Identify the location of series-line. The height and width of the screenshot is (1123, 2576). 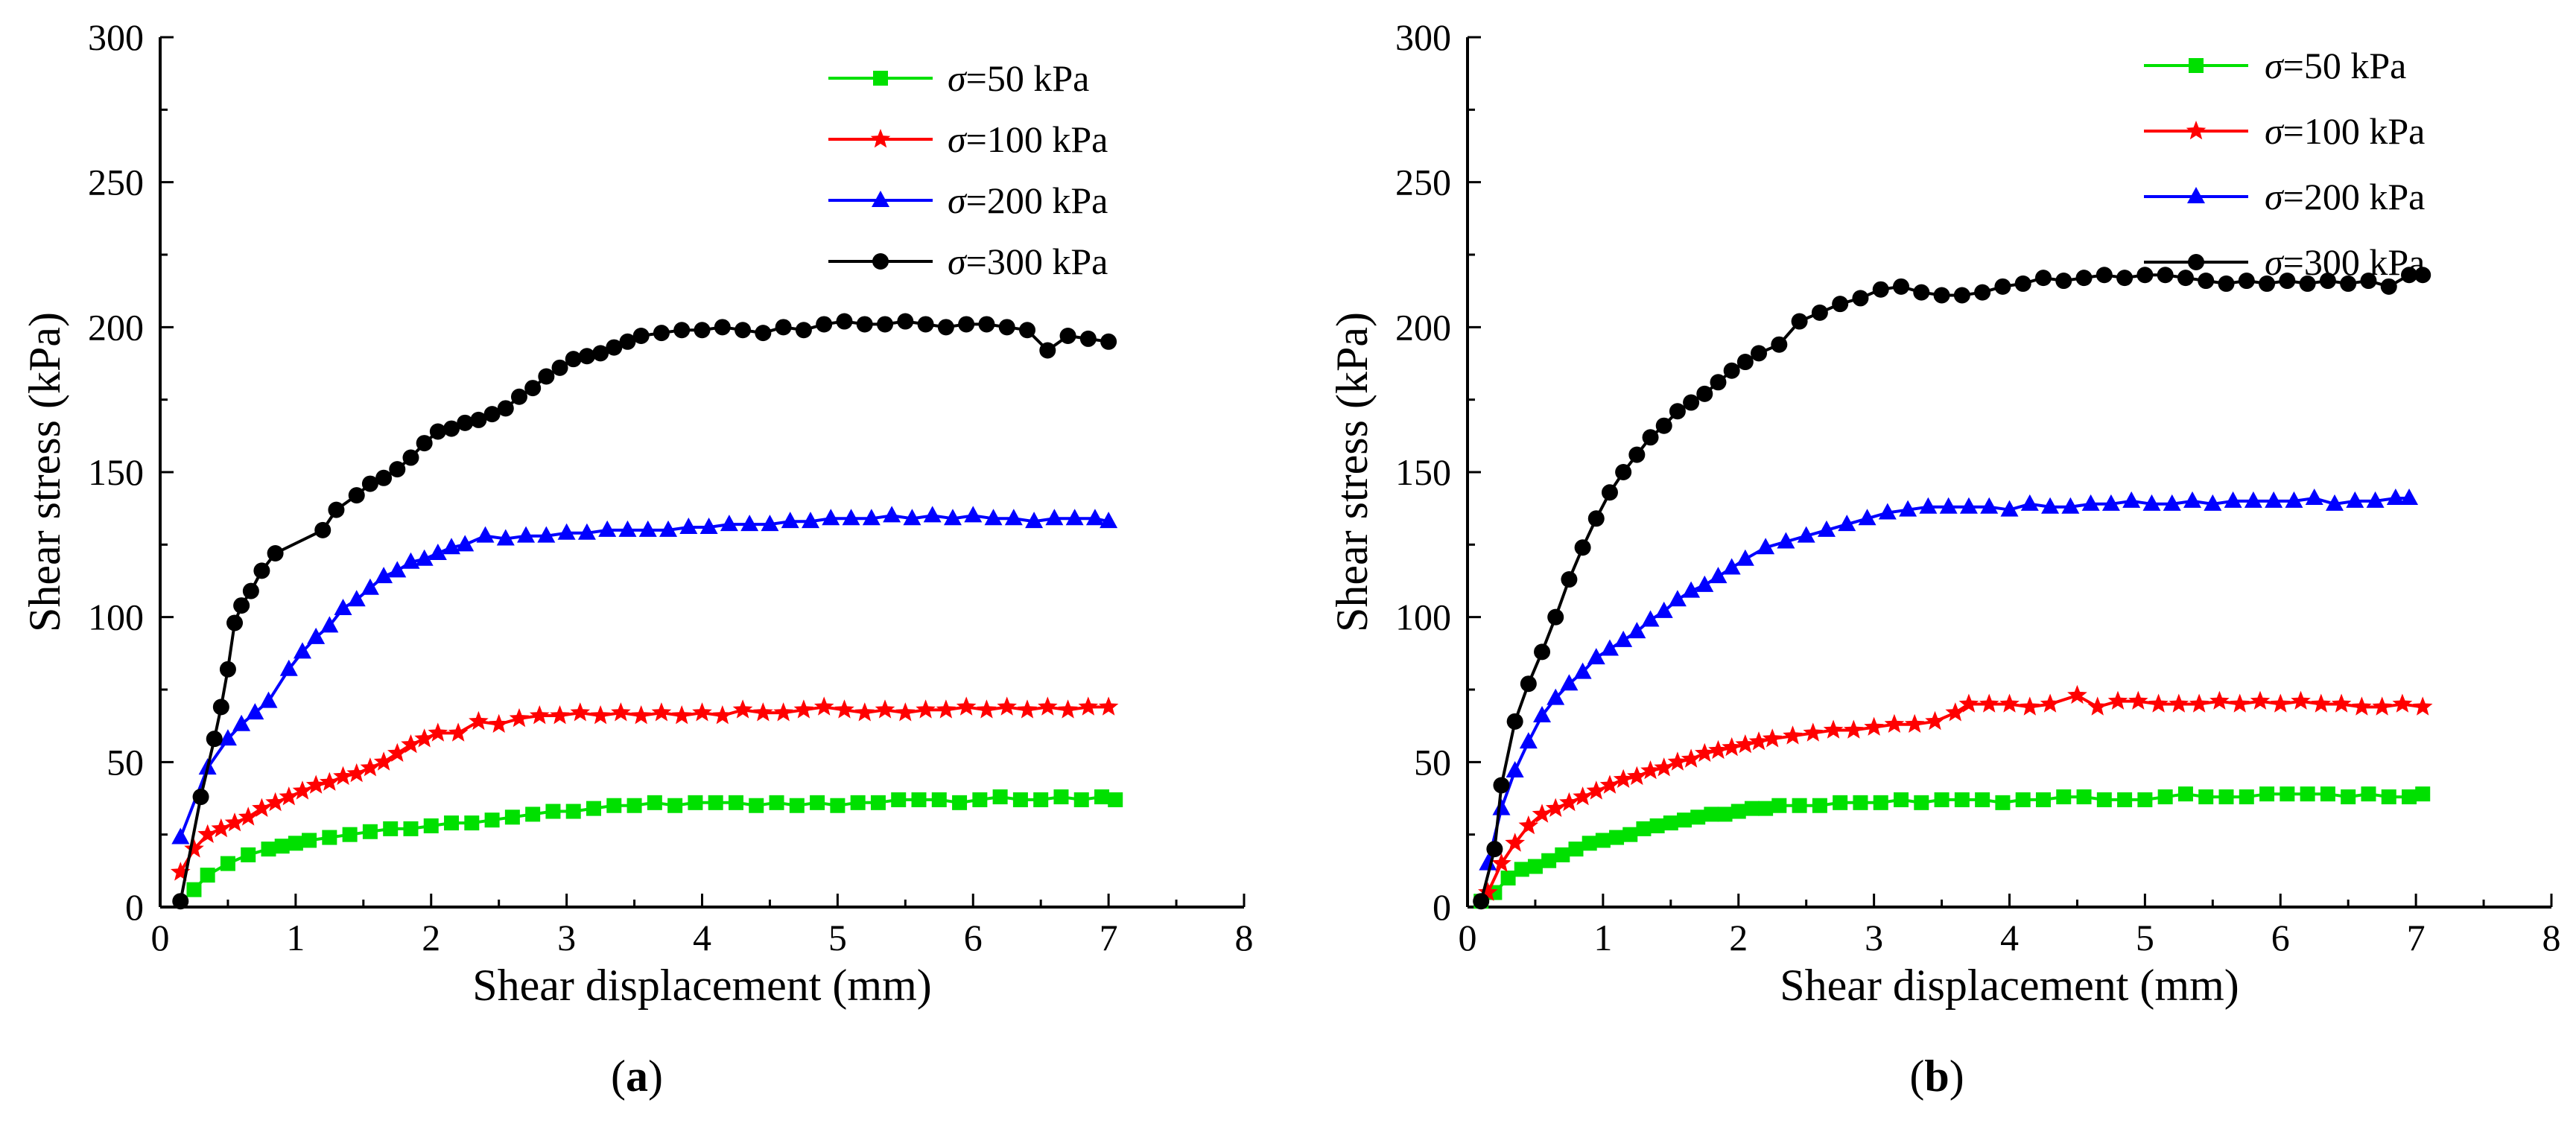
(1948, 681).